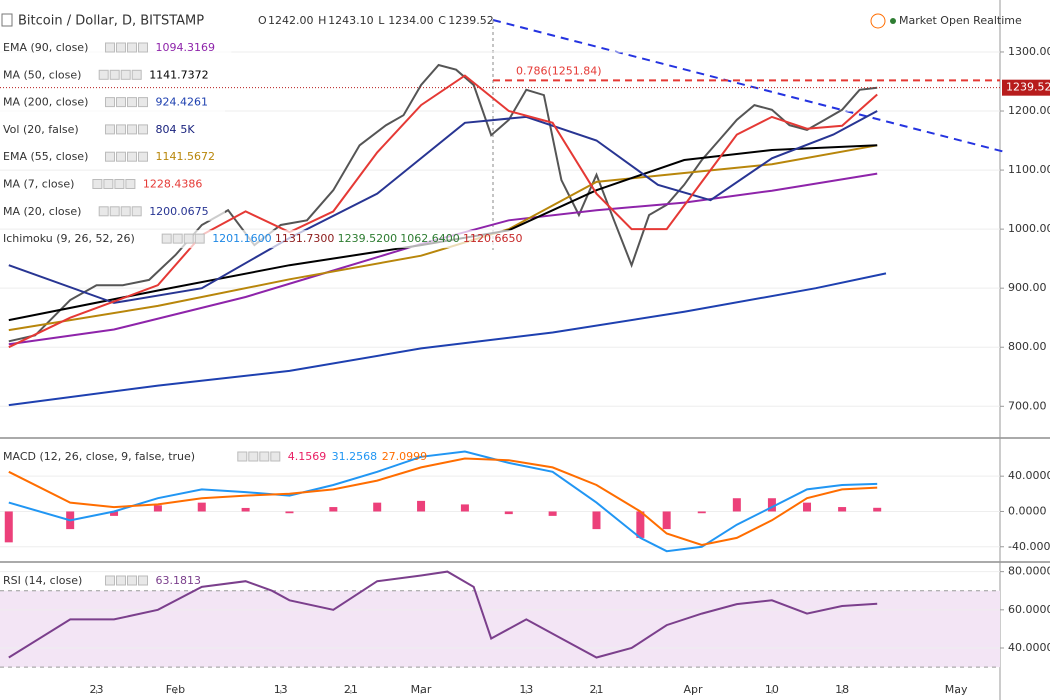  Describe the element at coordinates (179, 580) in the screenshot. I see `indicator-value: 63.1813` at that location.